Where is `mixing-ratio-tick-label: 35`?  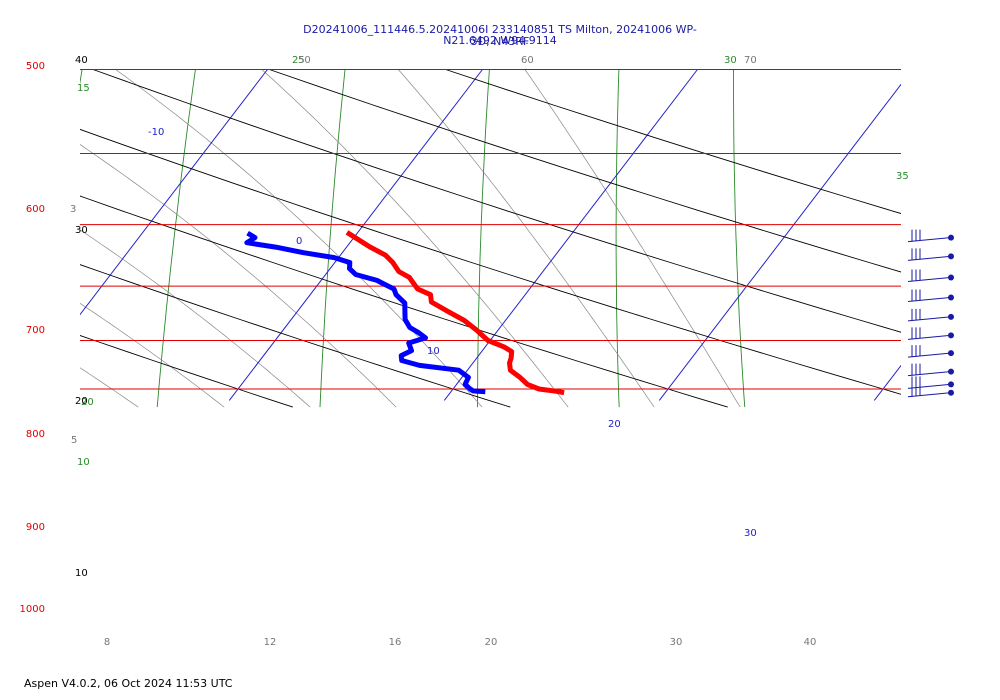 mixing-ratio-tick-label: 35 is located at coordinates (902, 176).